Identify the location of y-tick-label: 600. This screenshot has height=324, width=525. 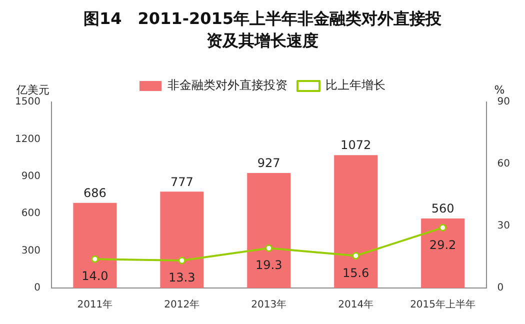
(30, 214).